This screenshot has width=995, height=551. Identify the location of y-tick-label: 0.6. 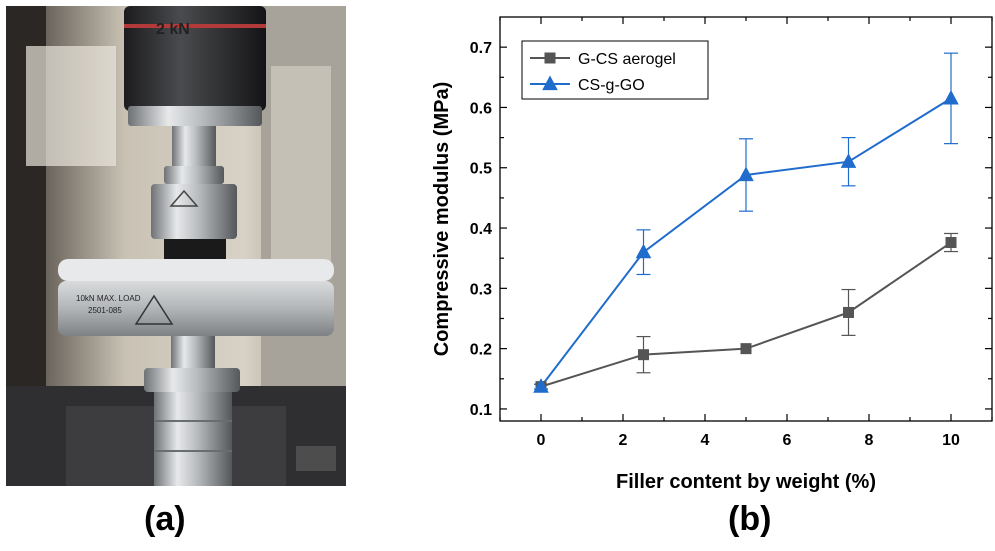
(481, 108).